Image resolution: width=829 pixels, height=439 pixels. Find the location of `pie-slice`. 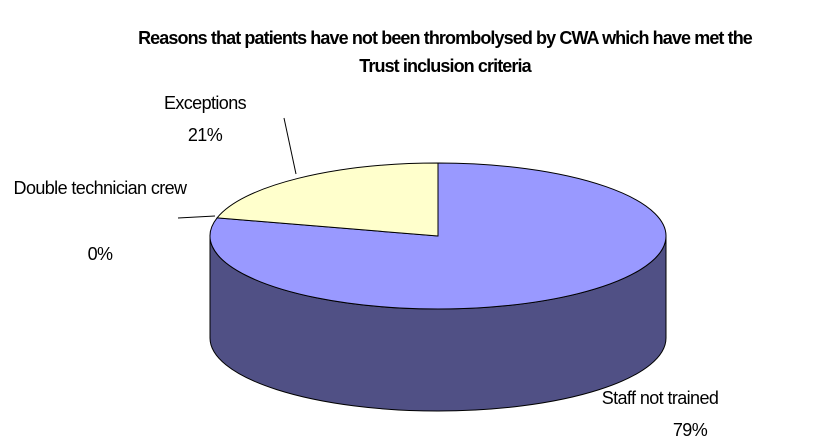

pie-slice is located at coordinates (327, 199).